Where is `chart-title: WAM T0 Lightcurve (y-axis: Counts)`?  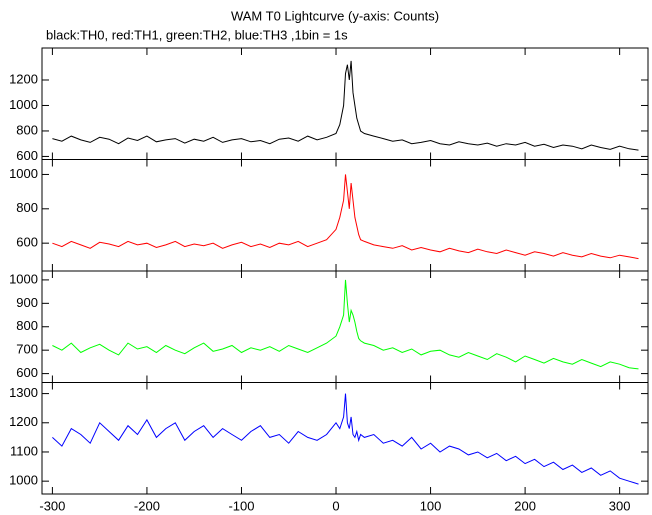 chart-title: WAM T0 Lightcurve (y-axis: Counts) is located at coordinates (335, 15).